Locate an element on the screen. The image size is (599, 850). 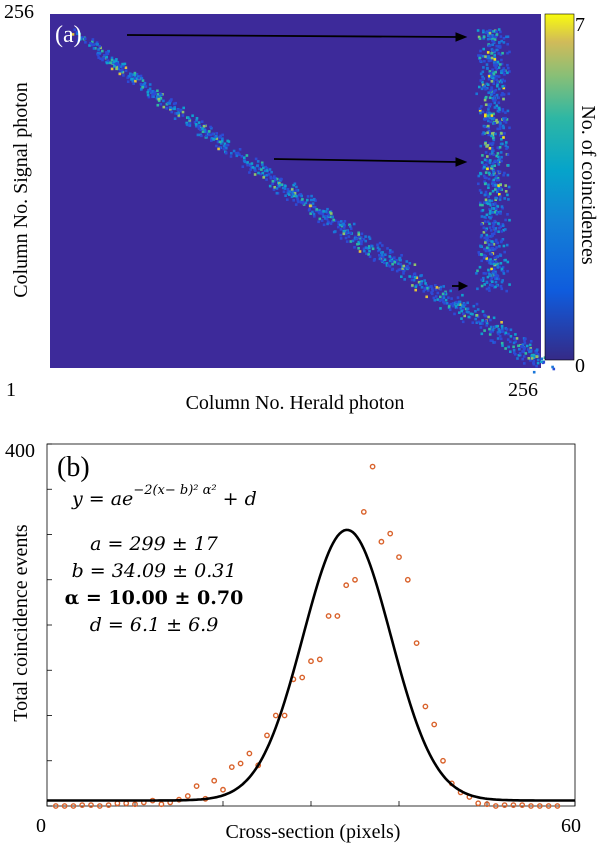
y-axis-label-a: Column No. Signal photon is located at coordinates (21, 190).